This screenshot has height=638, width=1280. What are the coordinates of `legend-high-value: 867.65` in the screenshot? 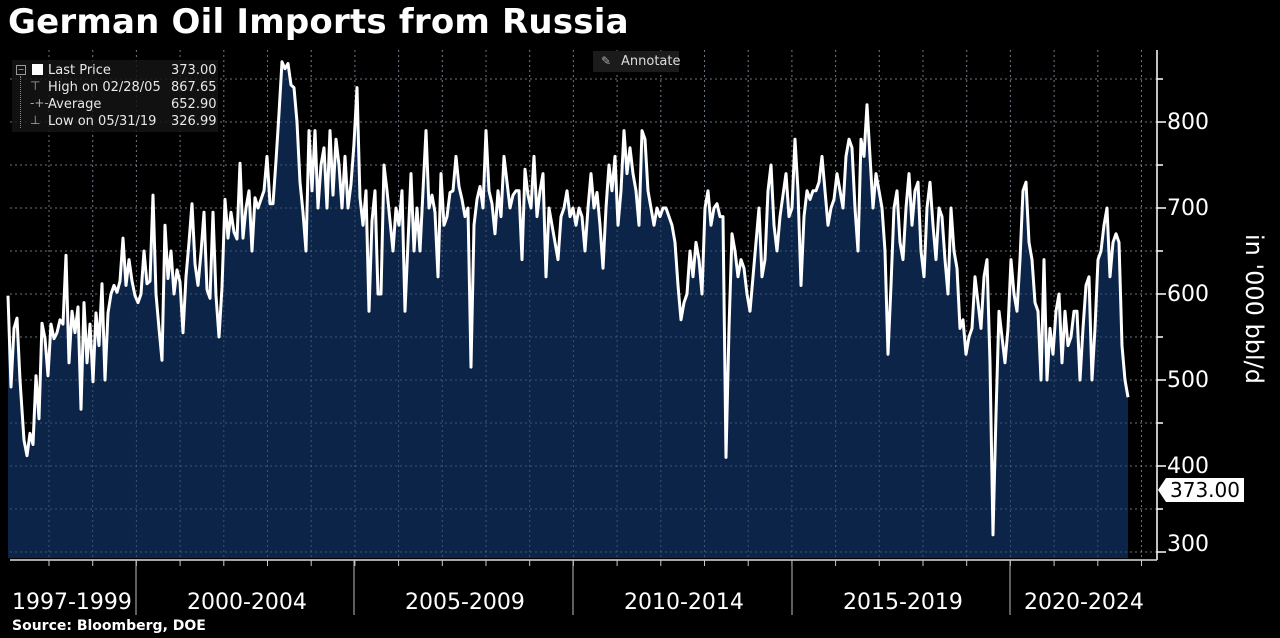 It's located at (194, 87).